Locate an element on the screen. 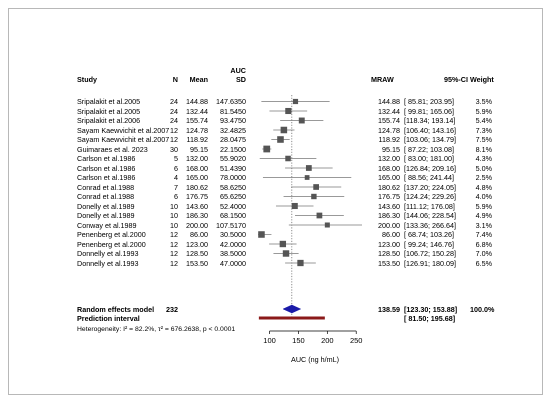 The width and height of the screenshot is (550, 402). cell-sd: 93.4750 is located at coordinates (233, 120).